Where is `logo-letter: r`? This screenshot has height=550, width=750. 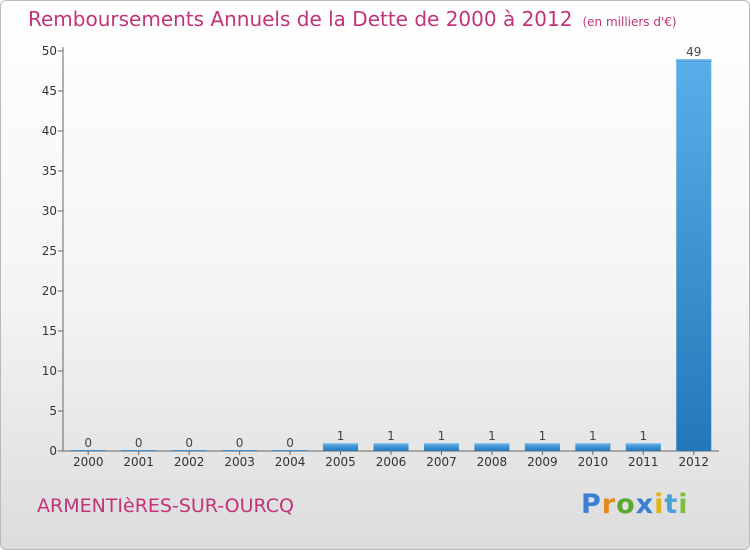
logo-letter: r is located at coordinates (609, 504).